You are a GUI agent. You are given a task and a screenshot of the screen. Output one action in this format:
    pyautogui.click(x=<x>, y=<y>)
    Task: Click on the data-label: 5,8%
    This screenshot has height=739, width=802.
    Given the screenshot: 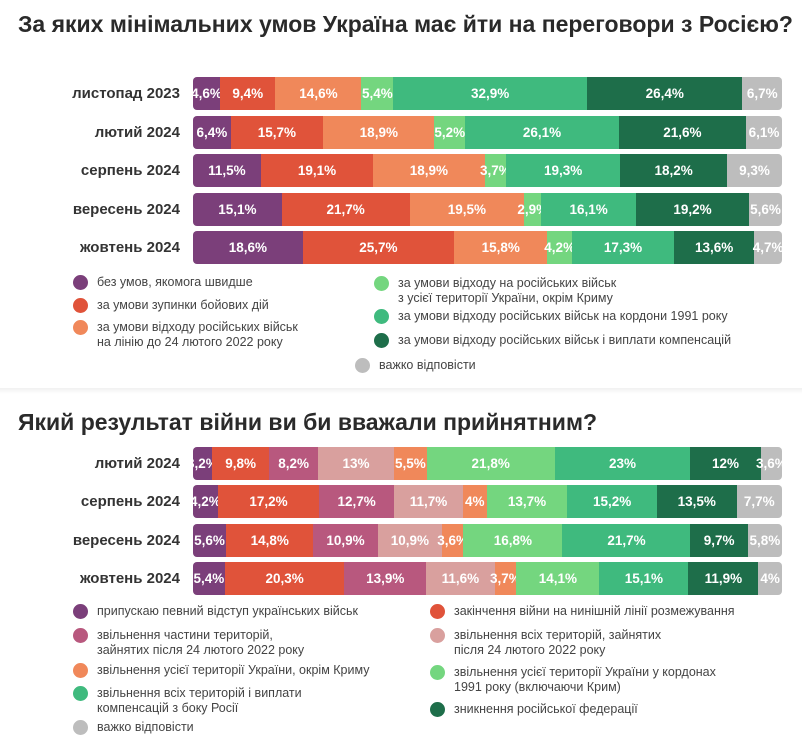 What is the action you would take?
    pyautogui.click(x=765, y=540)
    